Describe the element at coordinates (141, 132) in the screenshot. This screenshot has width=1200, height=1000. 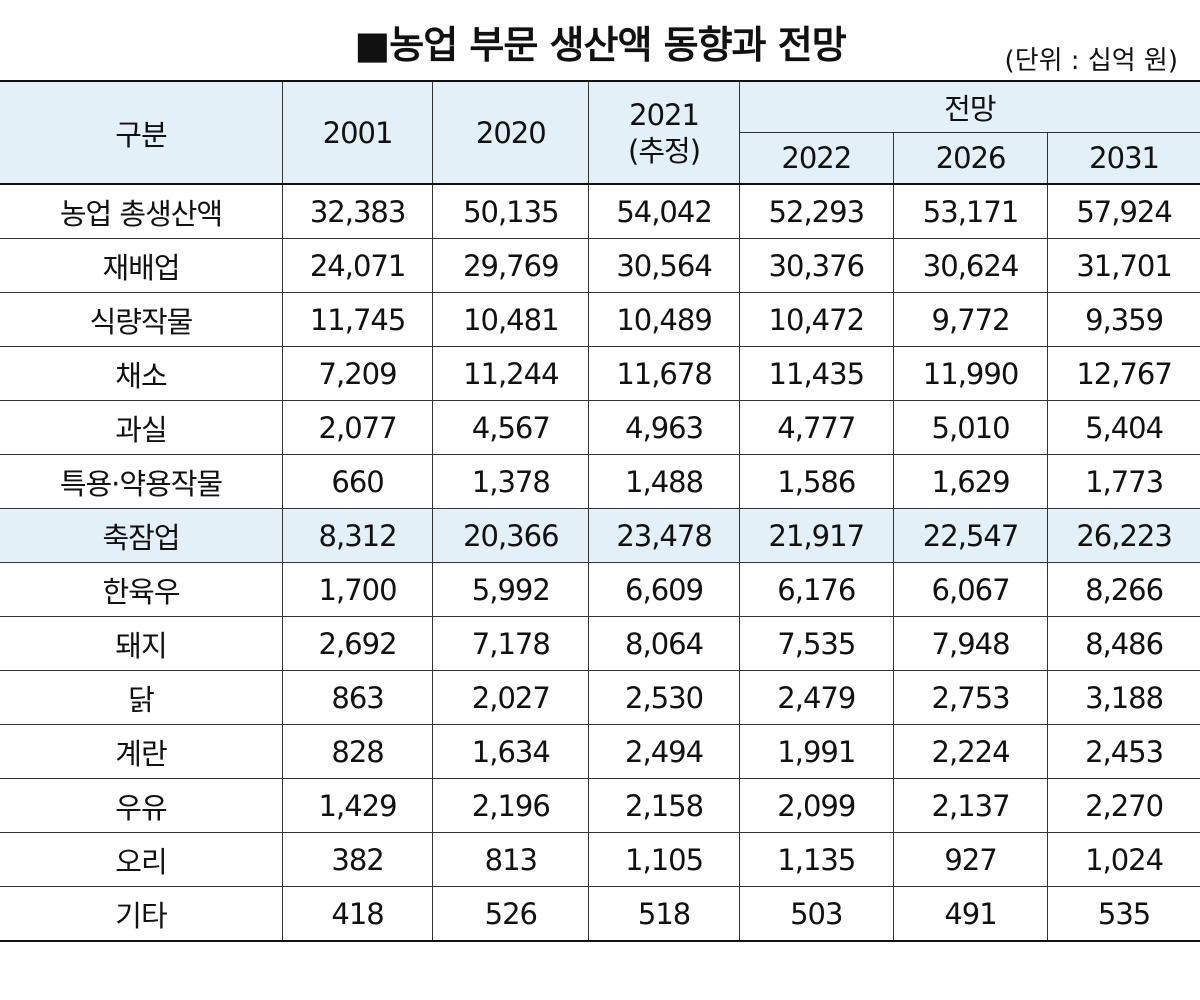
I see `header-category: 구분` at that location.